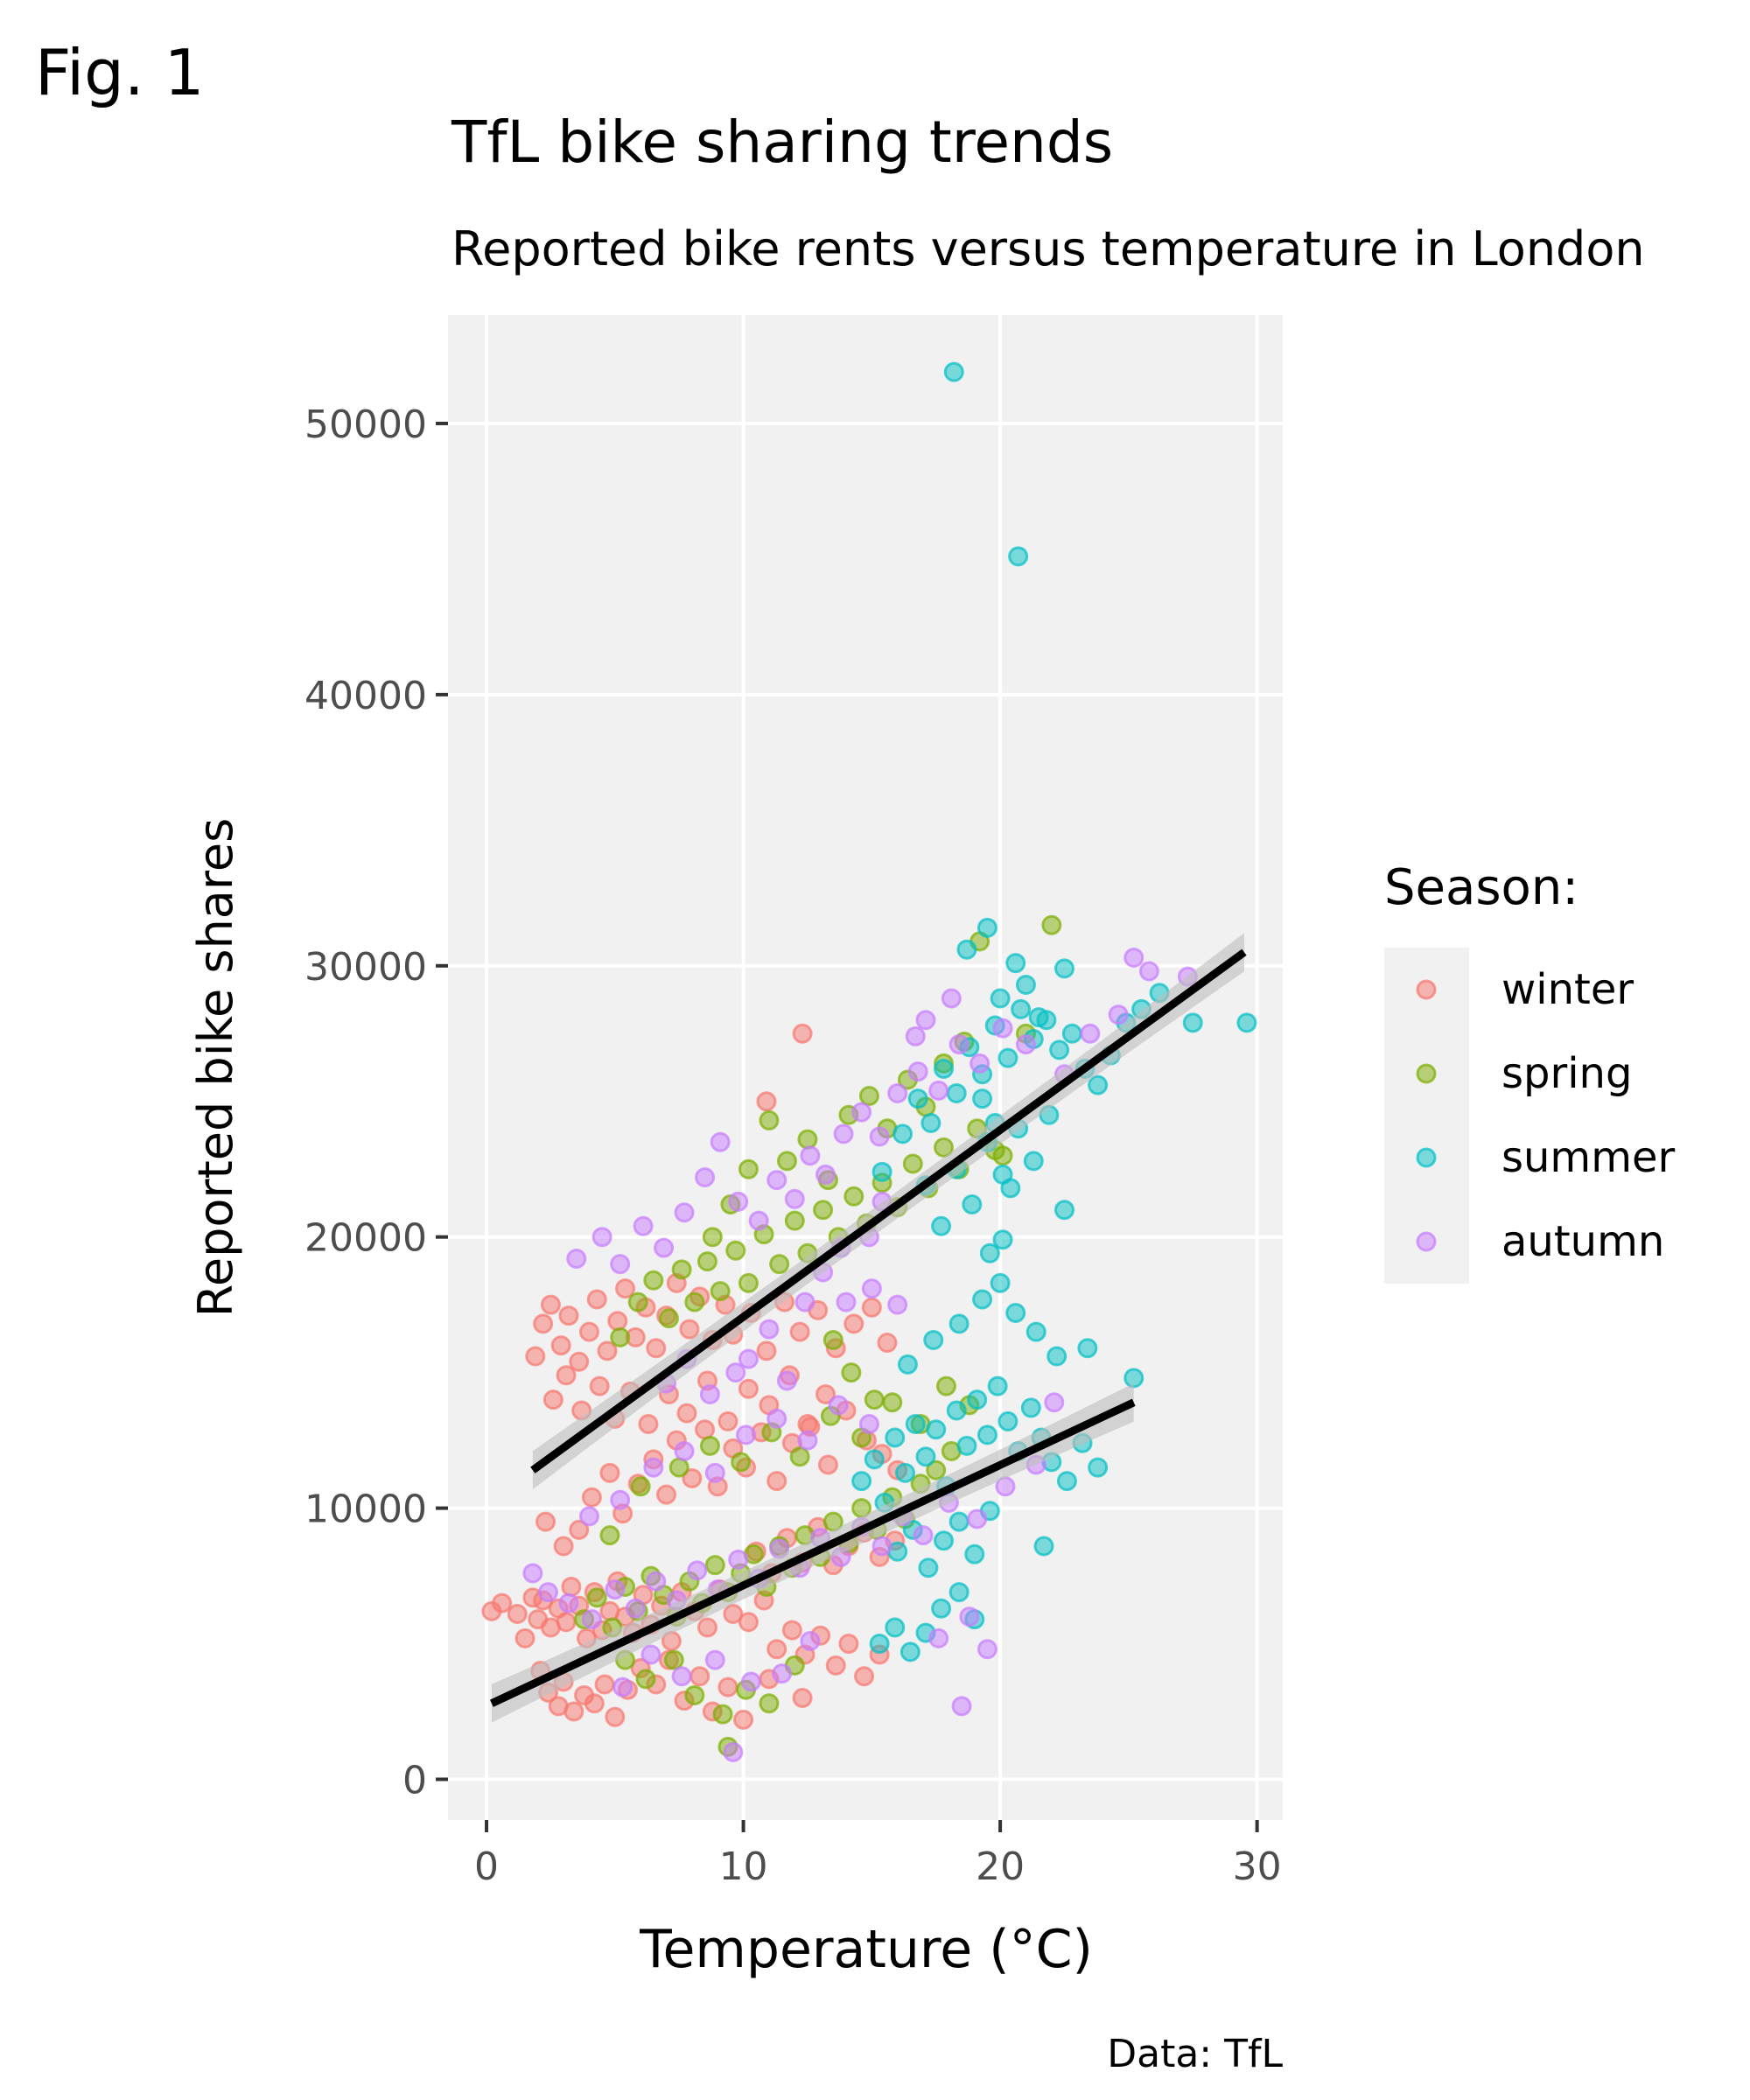 The image size is (1750, 2100). Describe the element at coordinates (486, 1866) in the screenshot. I see `x-tick-label: 0` at that location.